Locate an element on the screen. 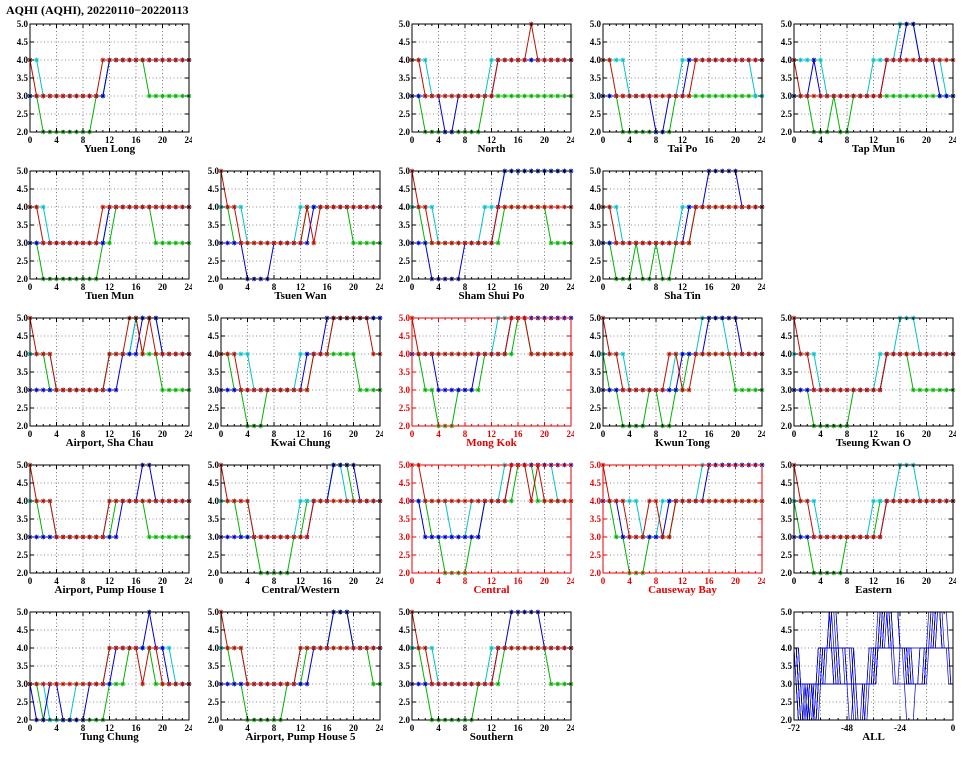 The image size is (965, 758). panel-tap-mun: 2.0 2.5 3.0 3.5 4.0 4.5 5.0 0 4 8 12 16 20 24 Tap Mun is located at coordinates (861, 92).